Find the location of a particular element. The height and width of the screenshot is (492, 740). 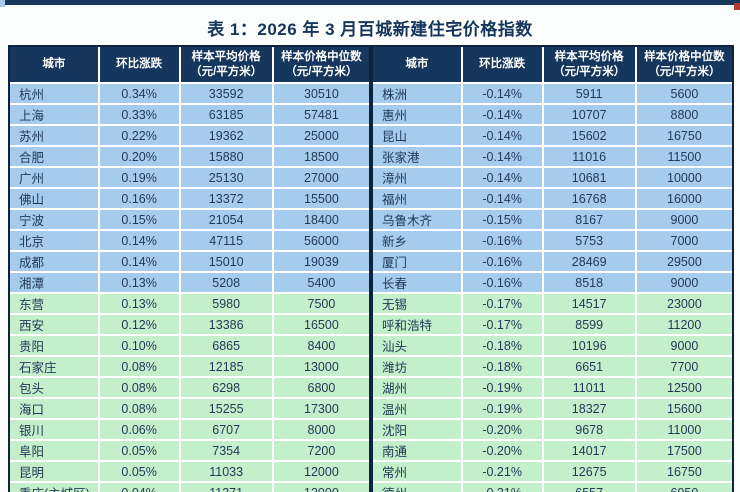

table-row: 无锡 -0.17% 14517 23000 is located at coordinates (552, 302).